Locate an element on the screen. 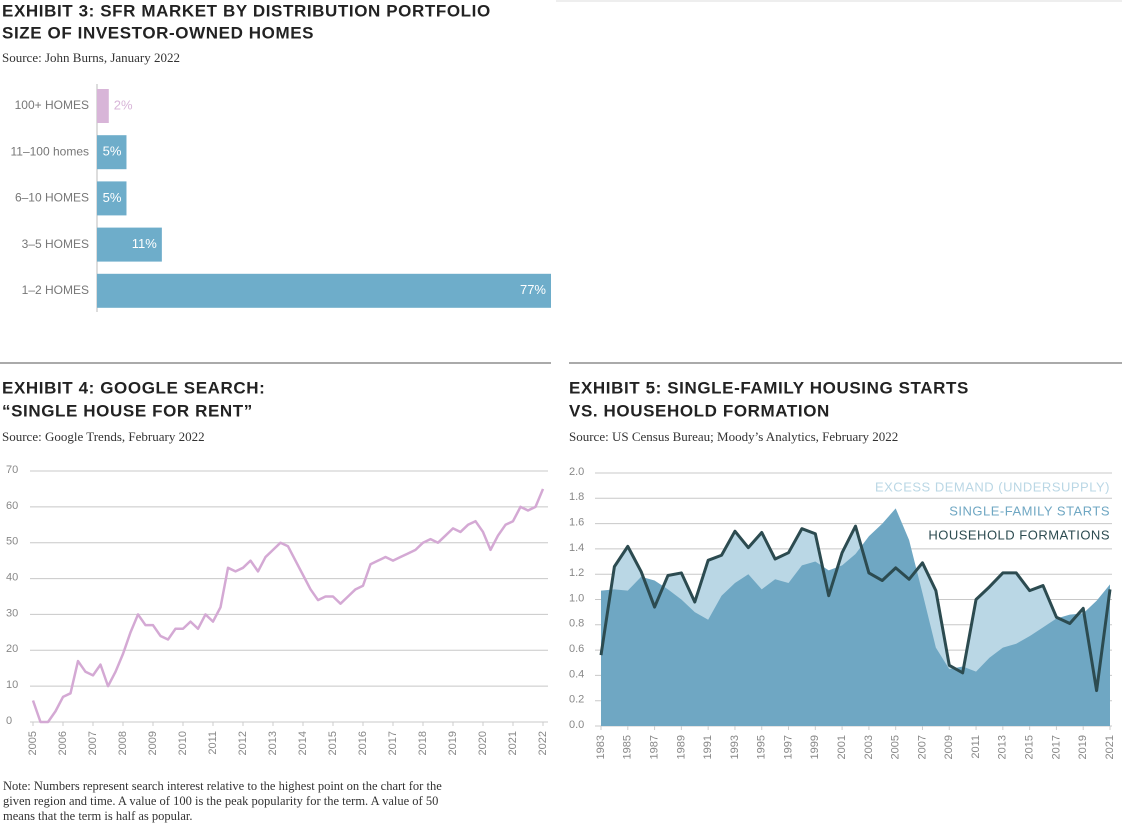 The height and width of the screenshot is (825, 1122). data-area is located at coordinates (855, 617).